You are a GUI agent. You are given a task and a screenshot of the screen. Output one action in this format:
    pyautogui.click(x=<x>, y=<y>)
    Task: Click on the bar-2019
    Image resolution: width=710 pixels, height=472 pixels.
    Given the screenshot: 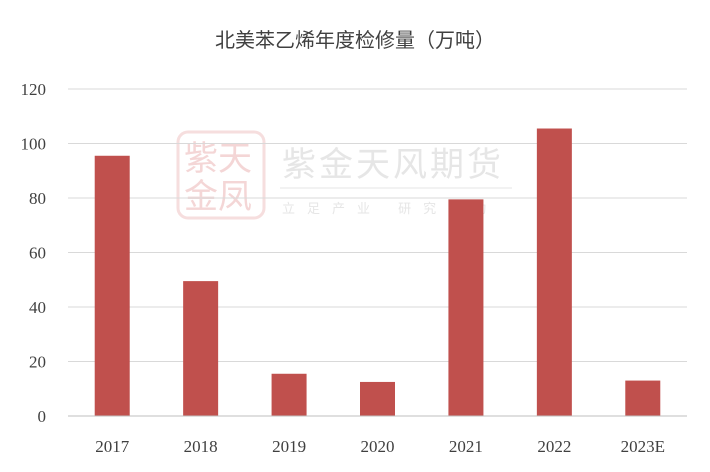 What is the action you would take?
    pyautogui.click(x=289, y=394)
    